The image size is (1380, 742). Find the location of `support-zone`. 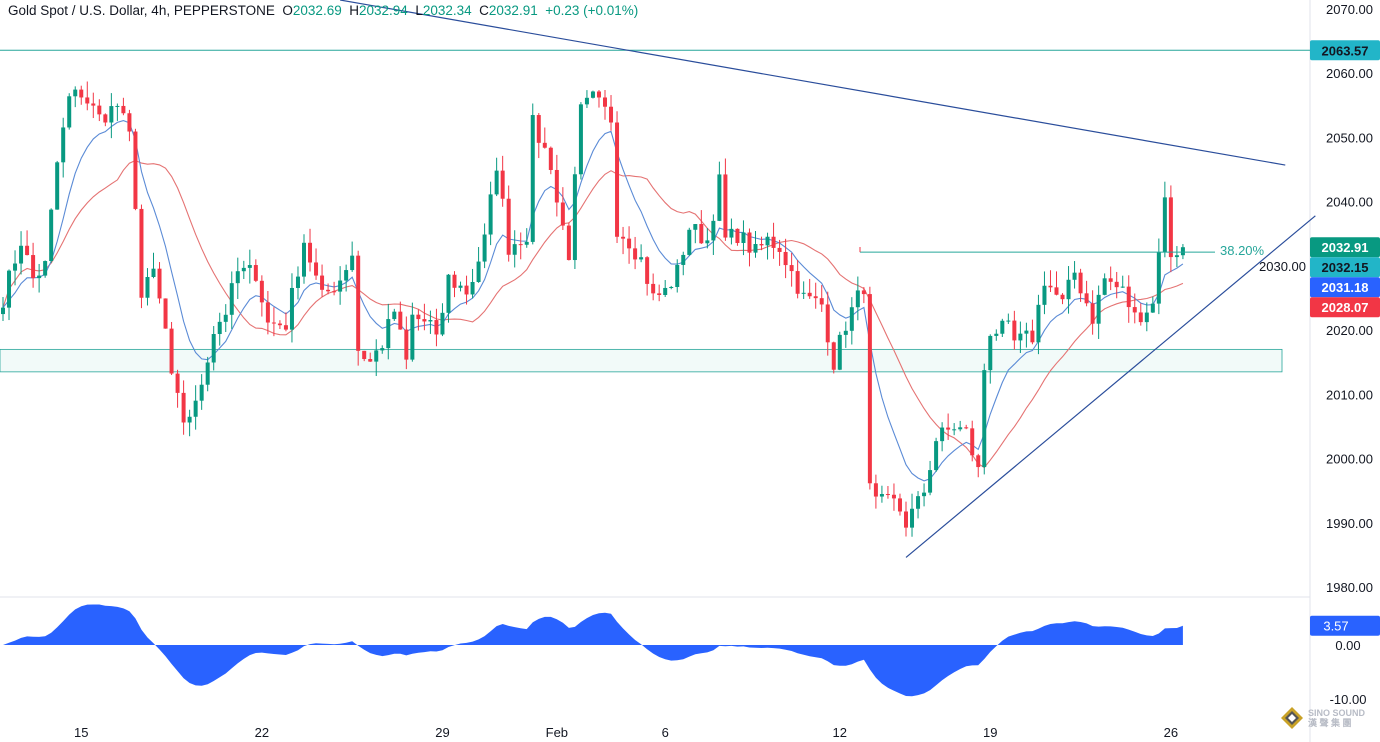

support-zone is located at coordinates (641, 360).